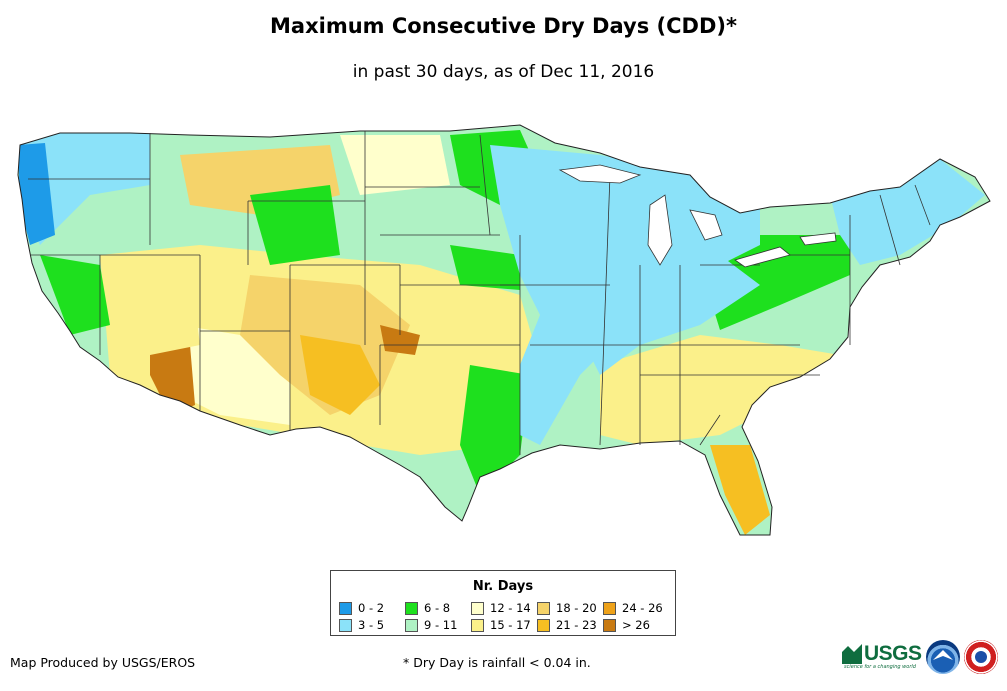  Describe the element at coordinates (485, 267) in the screenshot. I see `region-green-iowa` at that location.